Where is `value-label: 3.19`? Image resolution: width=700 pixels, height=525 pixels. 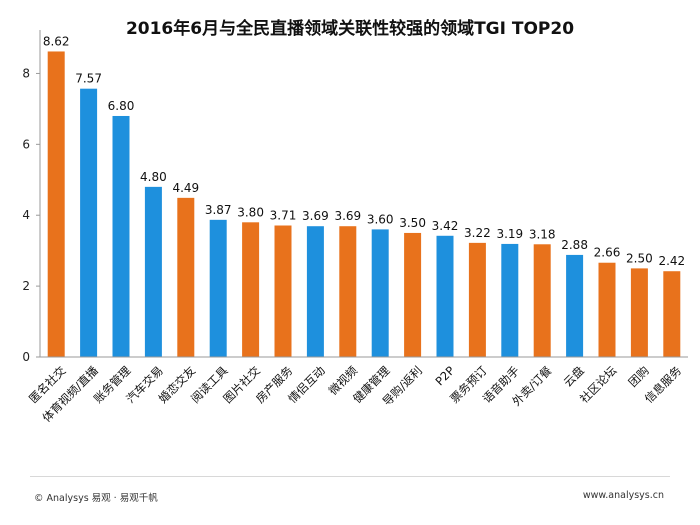
value-label: 3.19 is located at coordinates (509, 234).